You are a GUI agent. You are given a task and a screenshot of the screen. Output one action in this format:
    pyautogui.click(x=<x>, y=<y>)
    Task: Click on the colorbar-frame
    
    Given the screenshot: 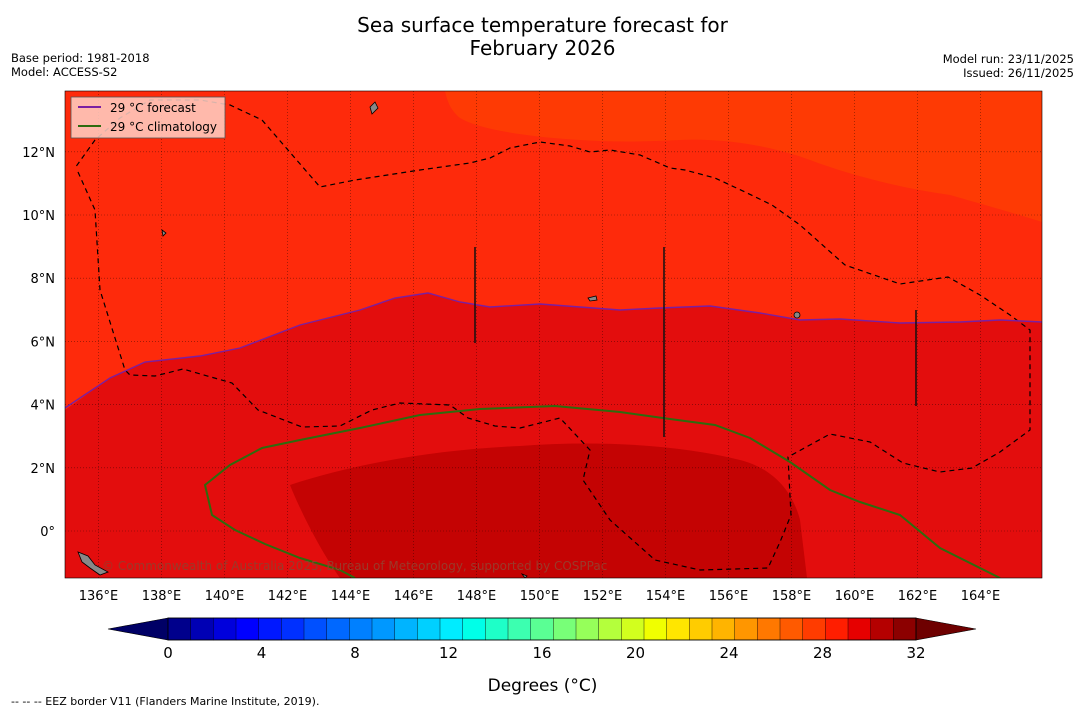 What is the action you would take?
    pyautogui.click(x=542, y=629)
    